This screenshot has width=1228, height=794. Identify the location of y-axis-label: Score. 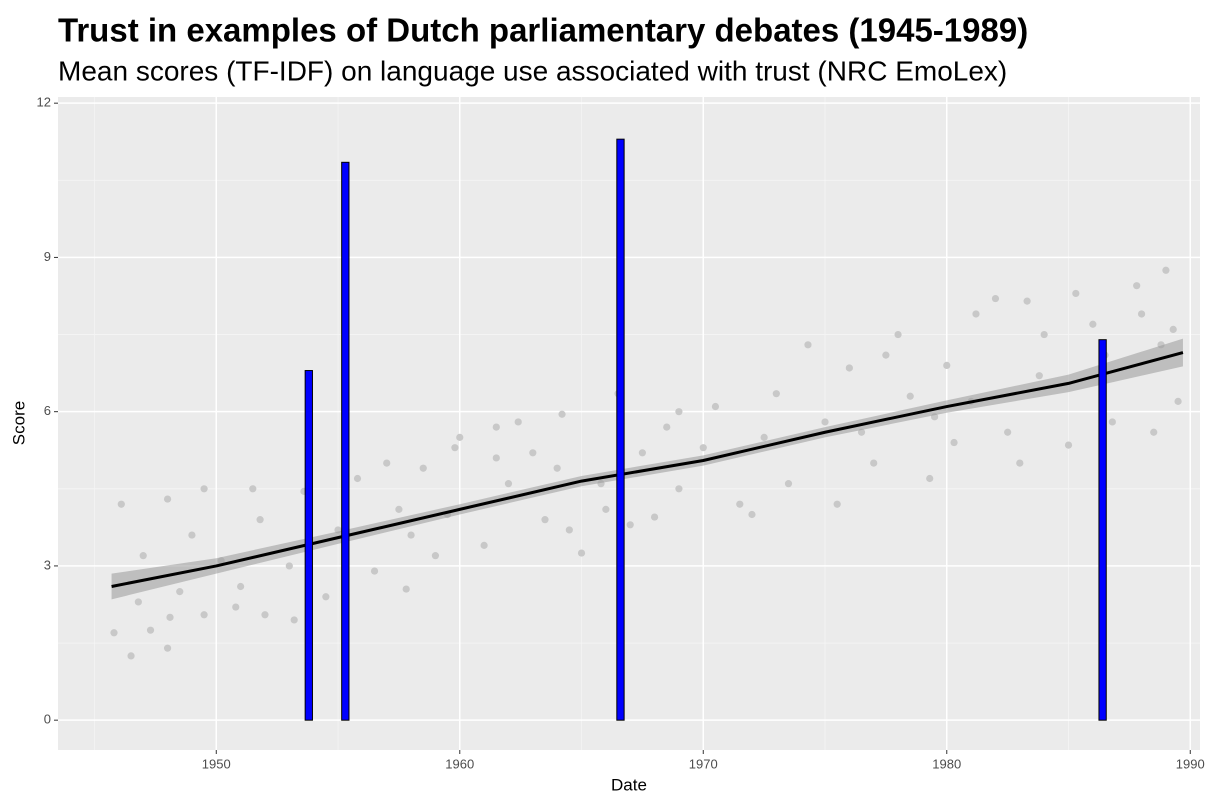
(18, 423).